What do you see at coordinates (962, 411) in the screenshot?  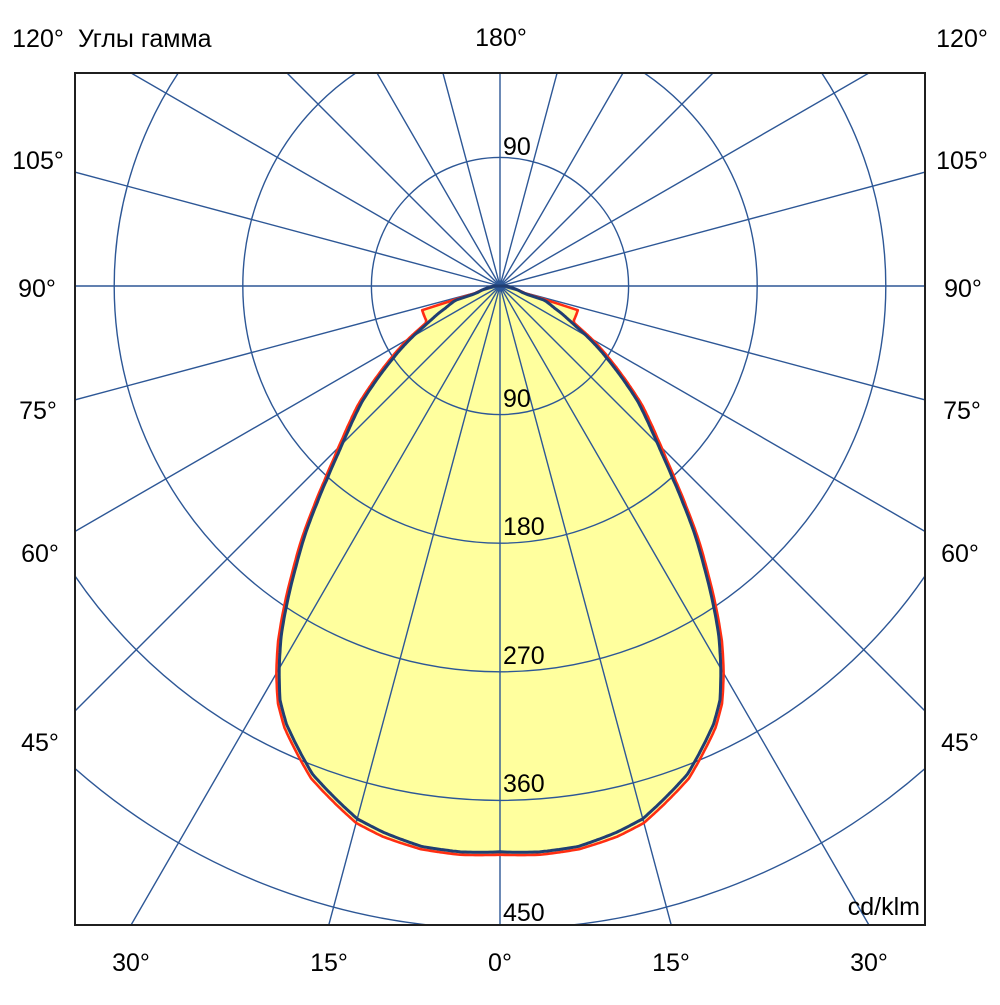 I see `gamma-axis-label-right-75: 75°` at bounding box center [962, 411].